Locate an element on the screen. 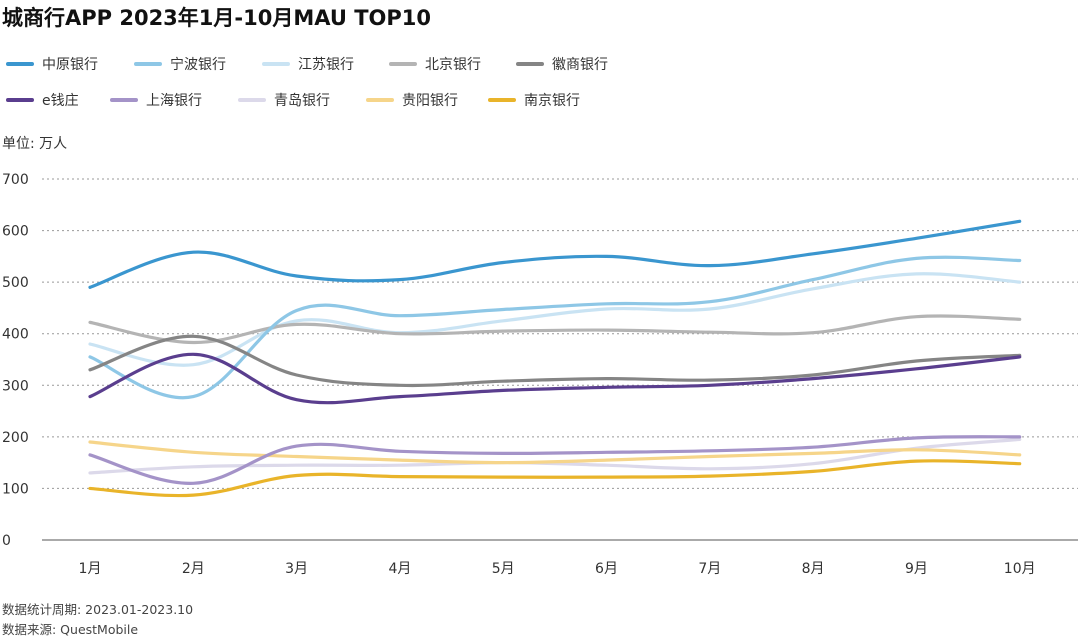  y-tick-label: 300 is located at coordinates (15, 386).